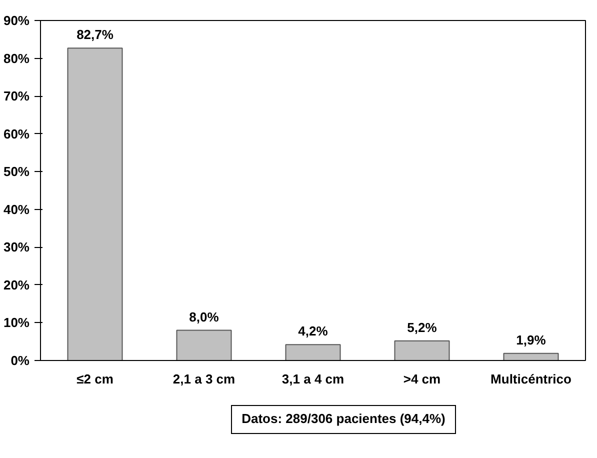  What do you see at coordinates (16, 58) in the screenshot?
I see `y-tick-label: 80%` at bounding box center [16, 58].